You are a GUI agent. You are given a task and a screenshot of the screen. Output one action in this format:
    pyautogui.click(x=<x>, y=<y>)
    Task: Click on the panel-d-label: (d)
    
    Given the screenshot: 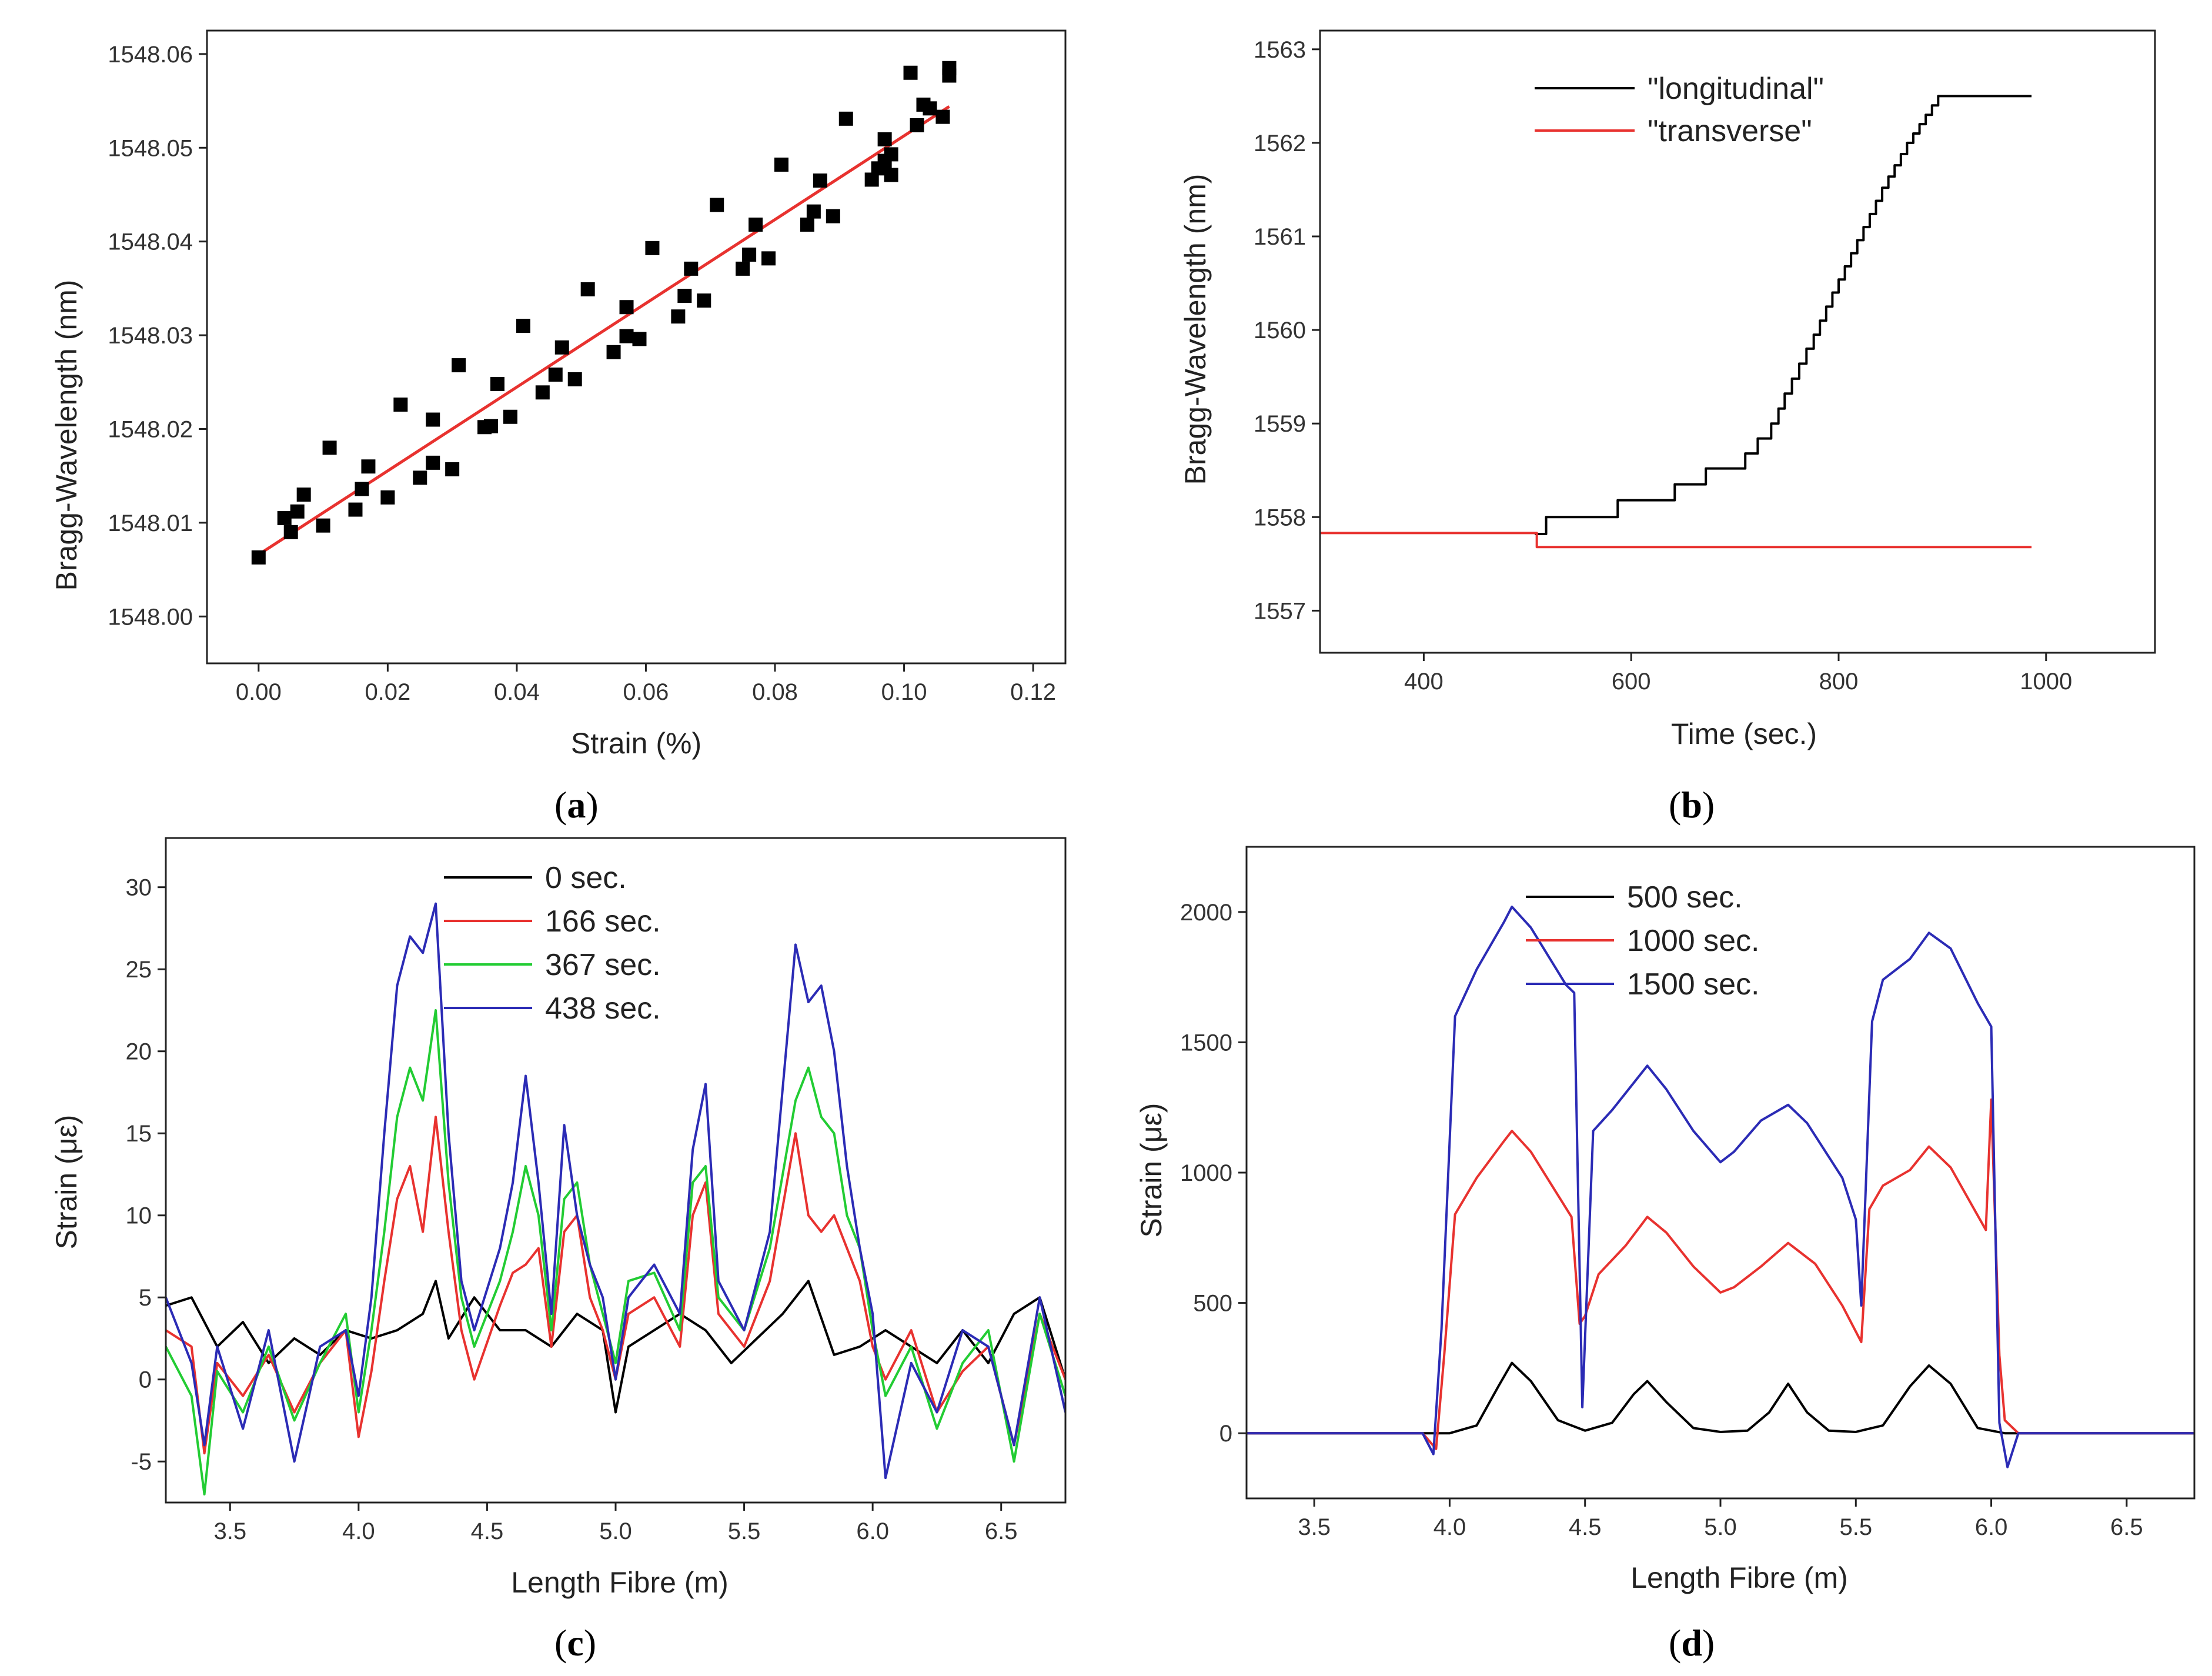 What is the action you would take?
    pyautogui.click(x=1692, y=1643)
    